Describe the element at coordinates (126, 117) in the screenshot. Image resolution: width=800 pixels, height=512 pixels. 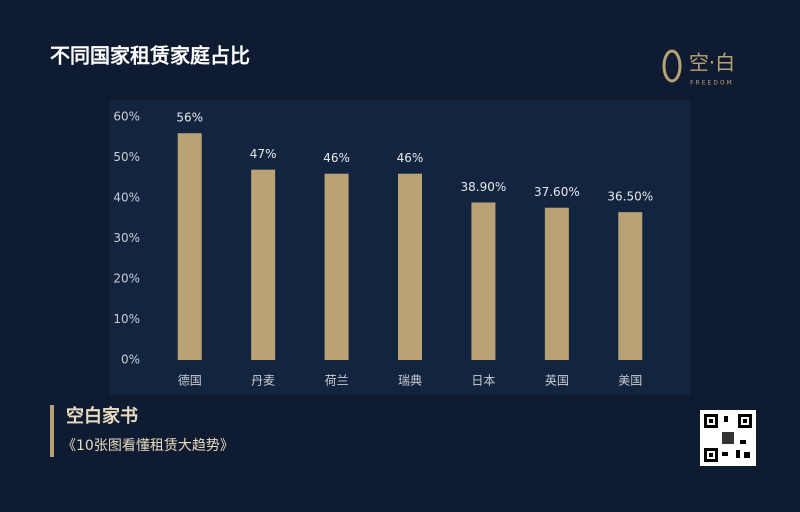
I see `y-tick-label: 60%` at that location.